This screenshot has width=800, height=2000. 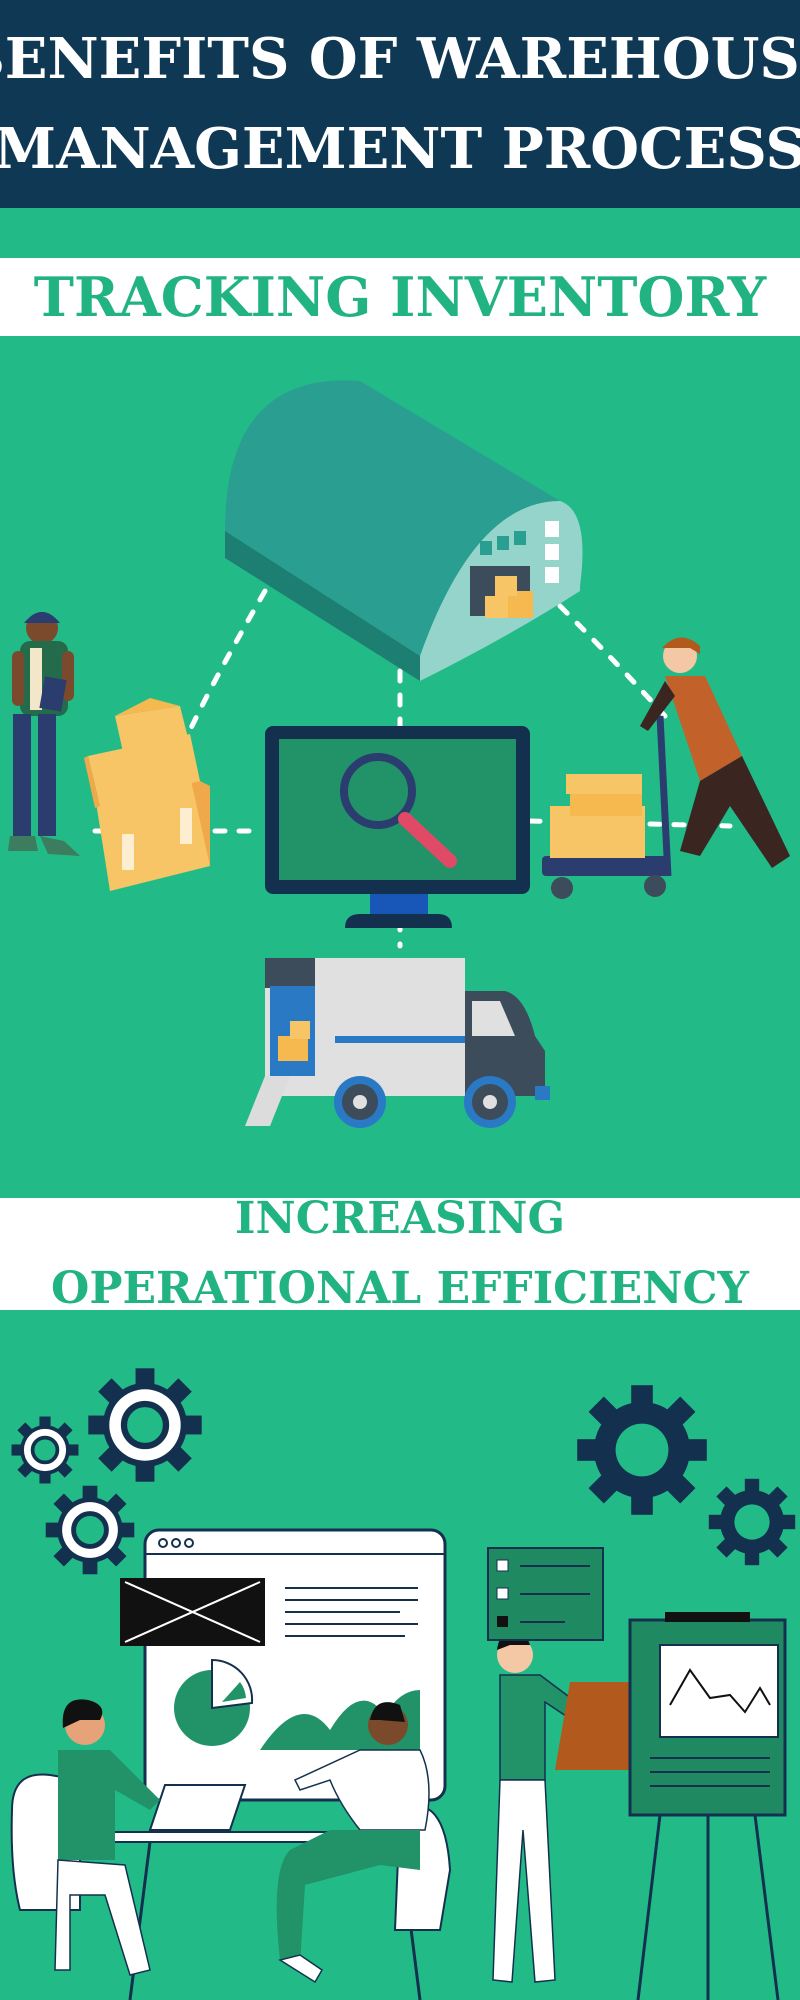 I want to click on header-banner: BENEFITS OF WAREHOUSE MANAGEMENT PROCESS, so click(x=400, y=104).